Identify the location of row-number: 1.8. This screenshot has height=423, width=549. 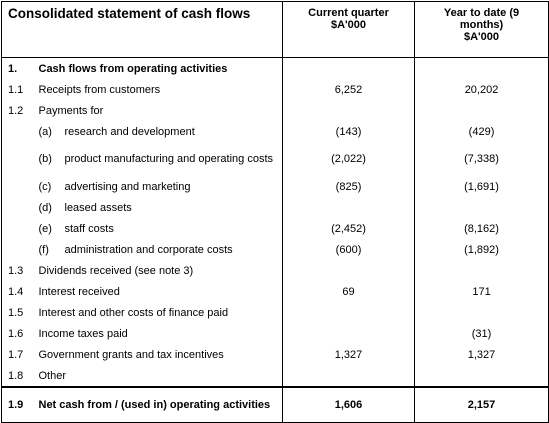
(16, 375).